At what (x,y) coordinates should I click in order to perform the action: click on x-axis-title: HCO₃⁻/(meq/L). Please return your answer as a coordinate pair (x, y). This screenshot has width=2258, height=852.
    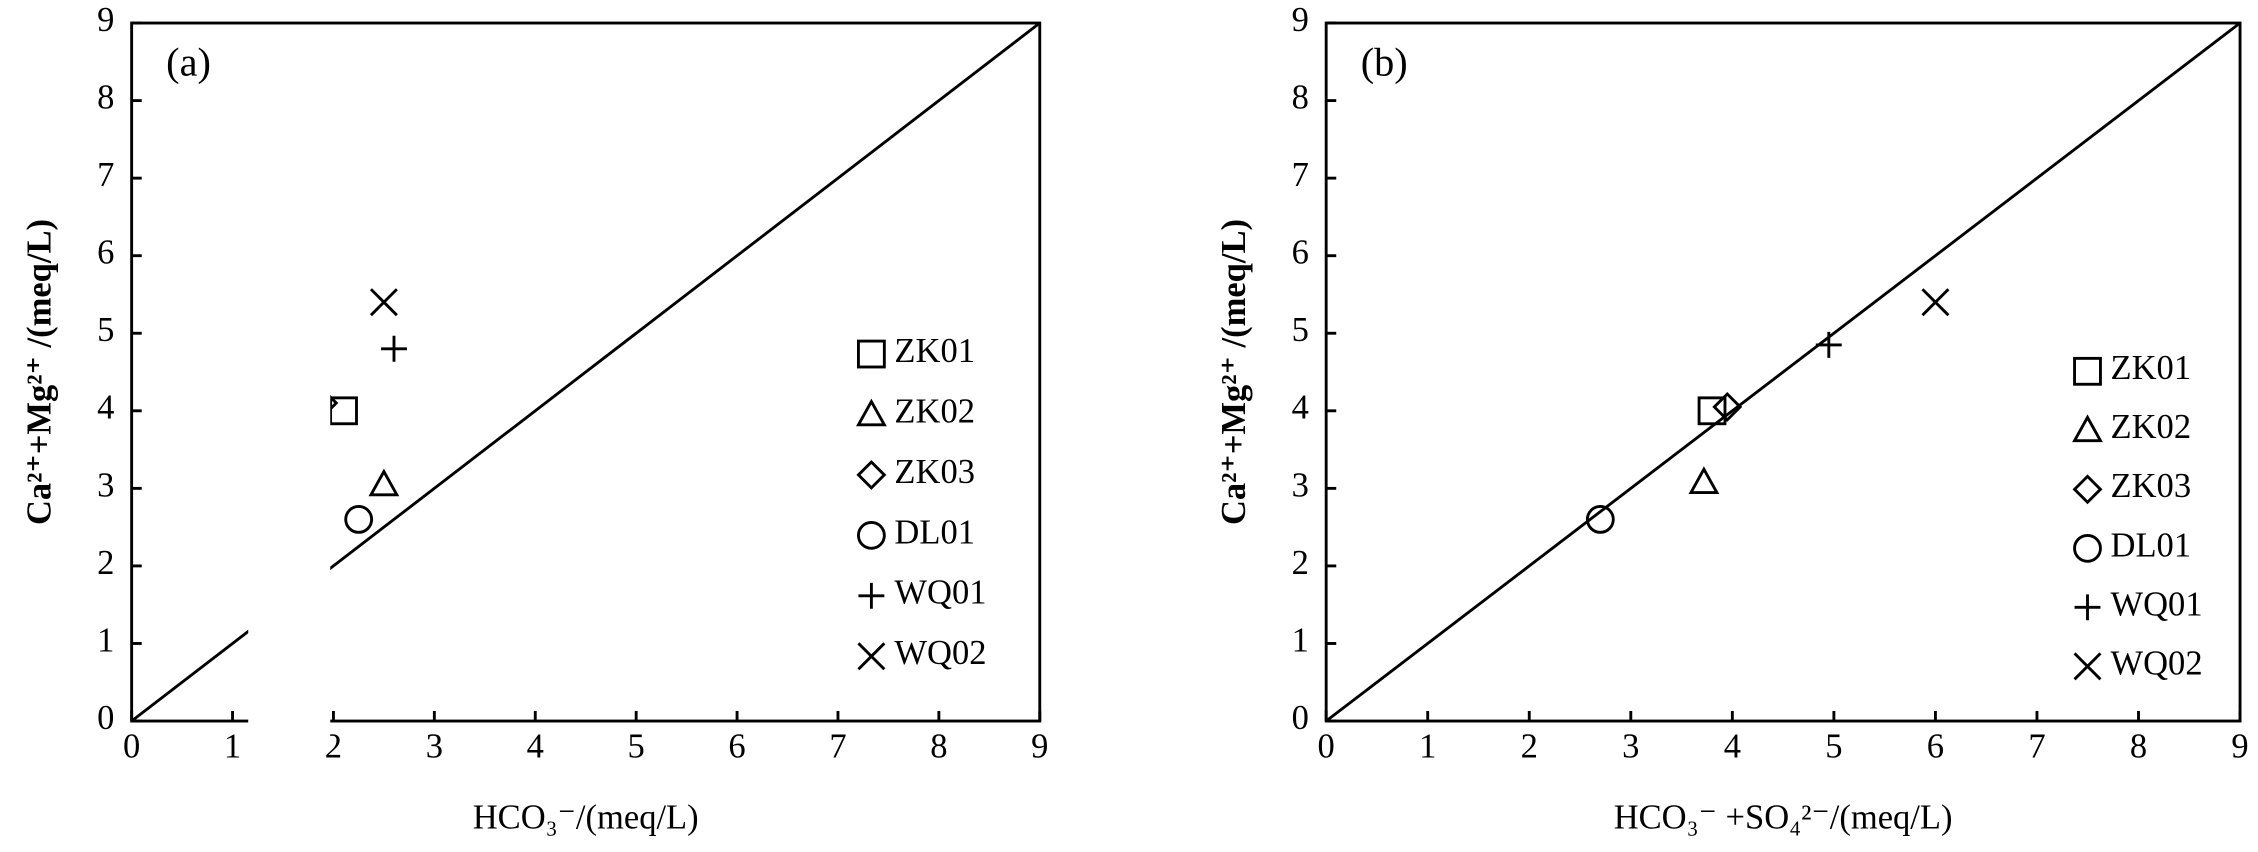
    Looking at the image, I should click on (586, 817).